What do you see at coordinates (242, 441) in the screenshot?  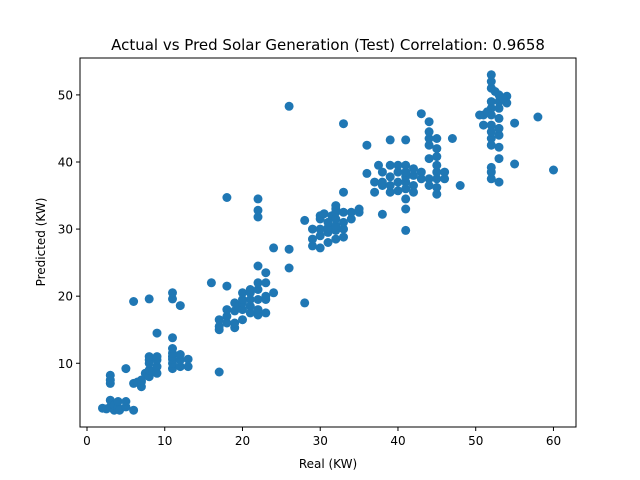 I see `x-tick-label: 20` at bounding box center [242, 441].